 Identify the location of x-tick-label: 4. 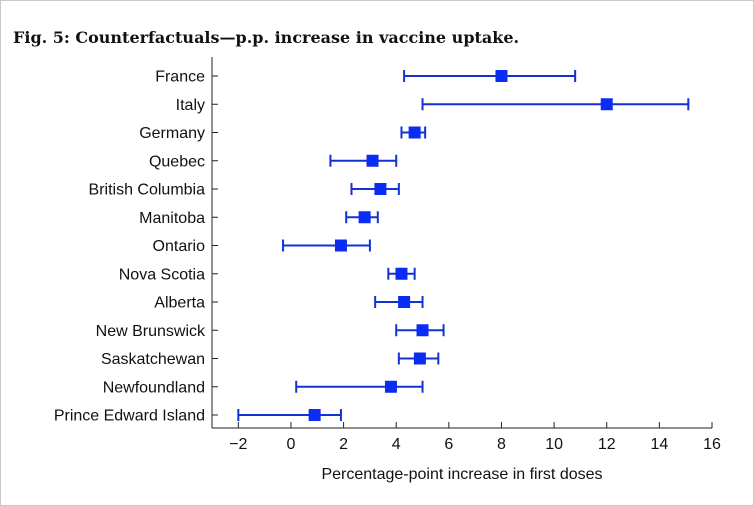
(396, 444).